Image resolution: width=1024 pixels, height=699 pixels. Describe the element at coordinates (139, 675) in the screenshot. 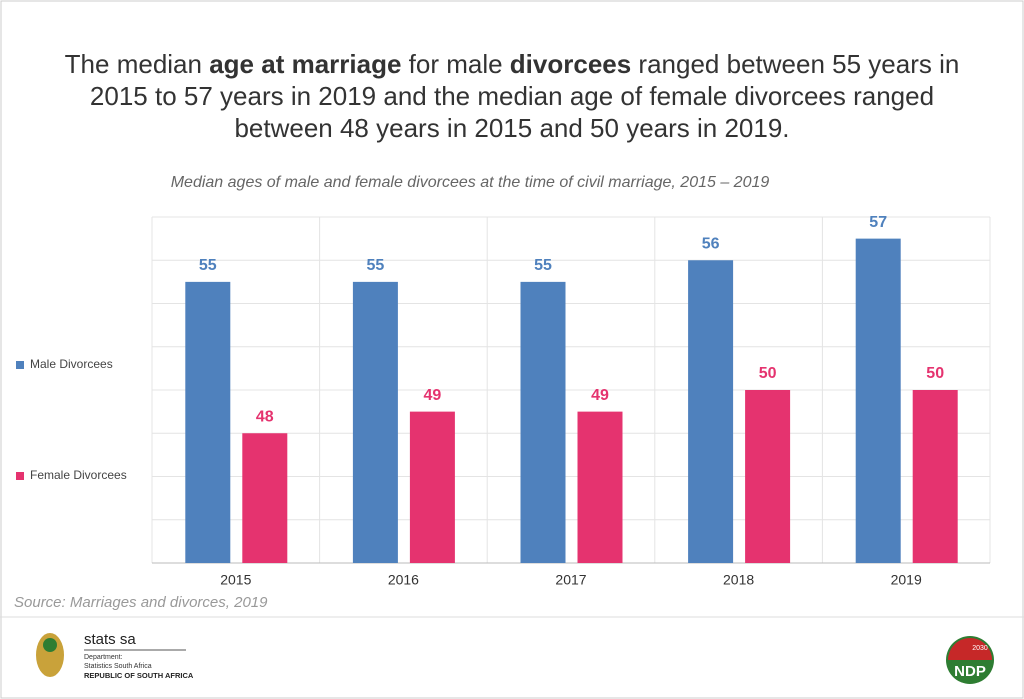

I see `country: REPUBLIC OF SOUTH AFRICA` at that location.